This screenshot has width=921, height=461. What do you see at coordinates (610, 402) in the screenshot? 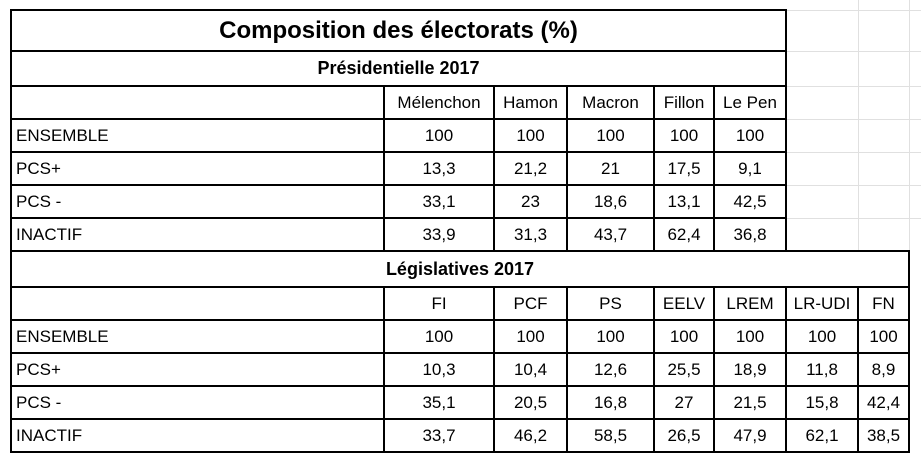
I see `data-cell: 16,8` at bounding box center [610, 402].